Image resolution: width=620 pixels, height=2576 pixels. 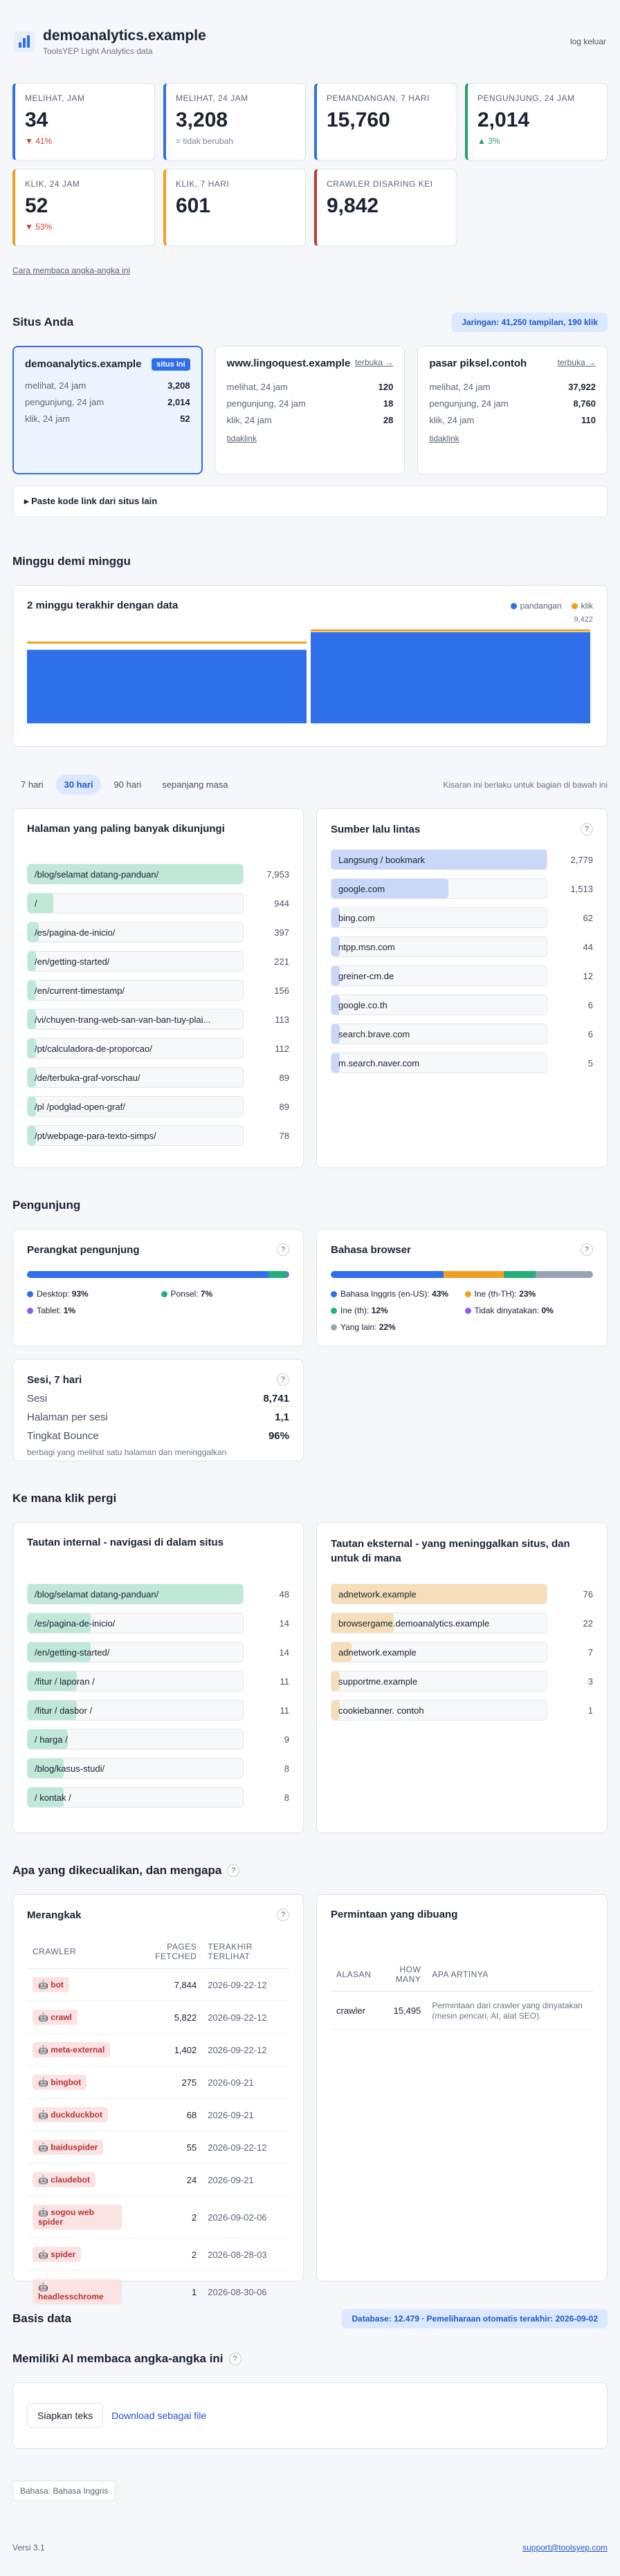 I want to click on kpi-card: MELIHAT, 24 JAM 3,208 = tidak berubah, so click(x=234, y=122).